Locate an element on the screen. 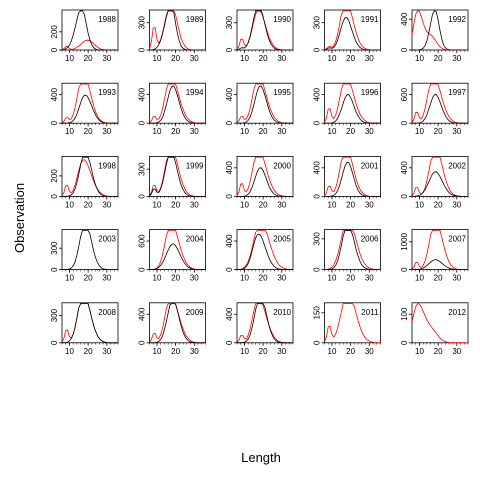 The width and height of the screenshot is (480, 480). y-tick-label: 600 is located at coordinates (142, 241).